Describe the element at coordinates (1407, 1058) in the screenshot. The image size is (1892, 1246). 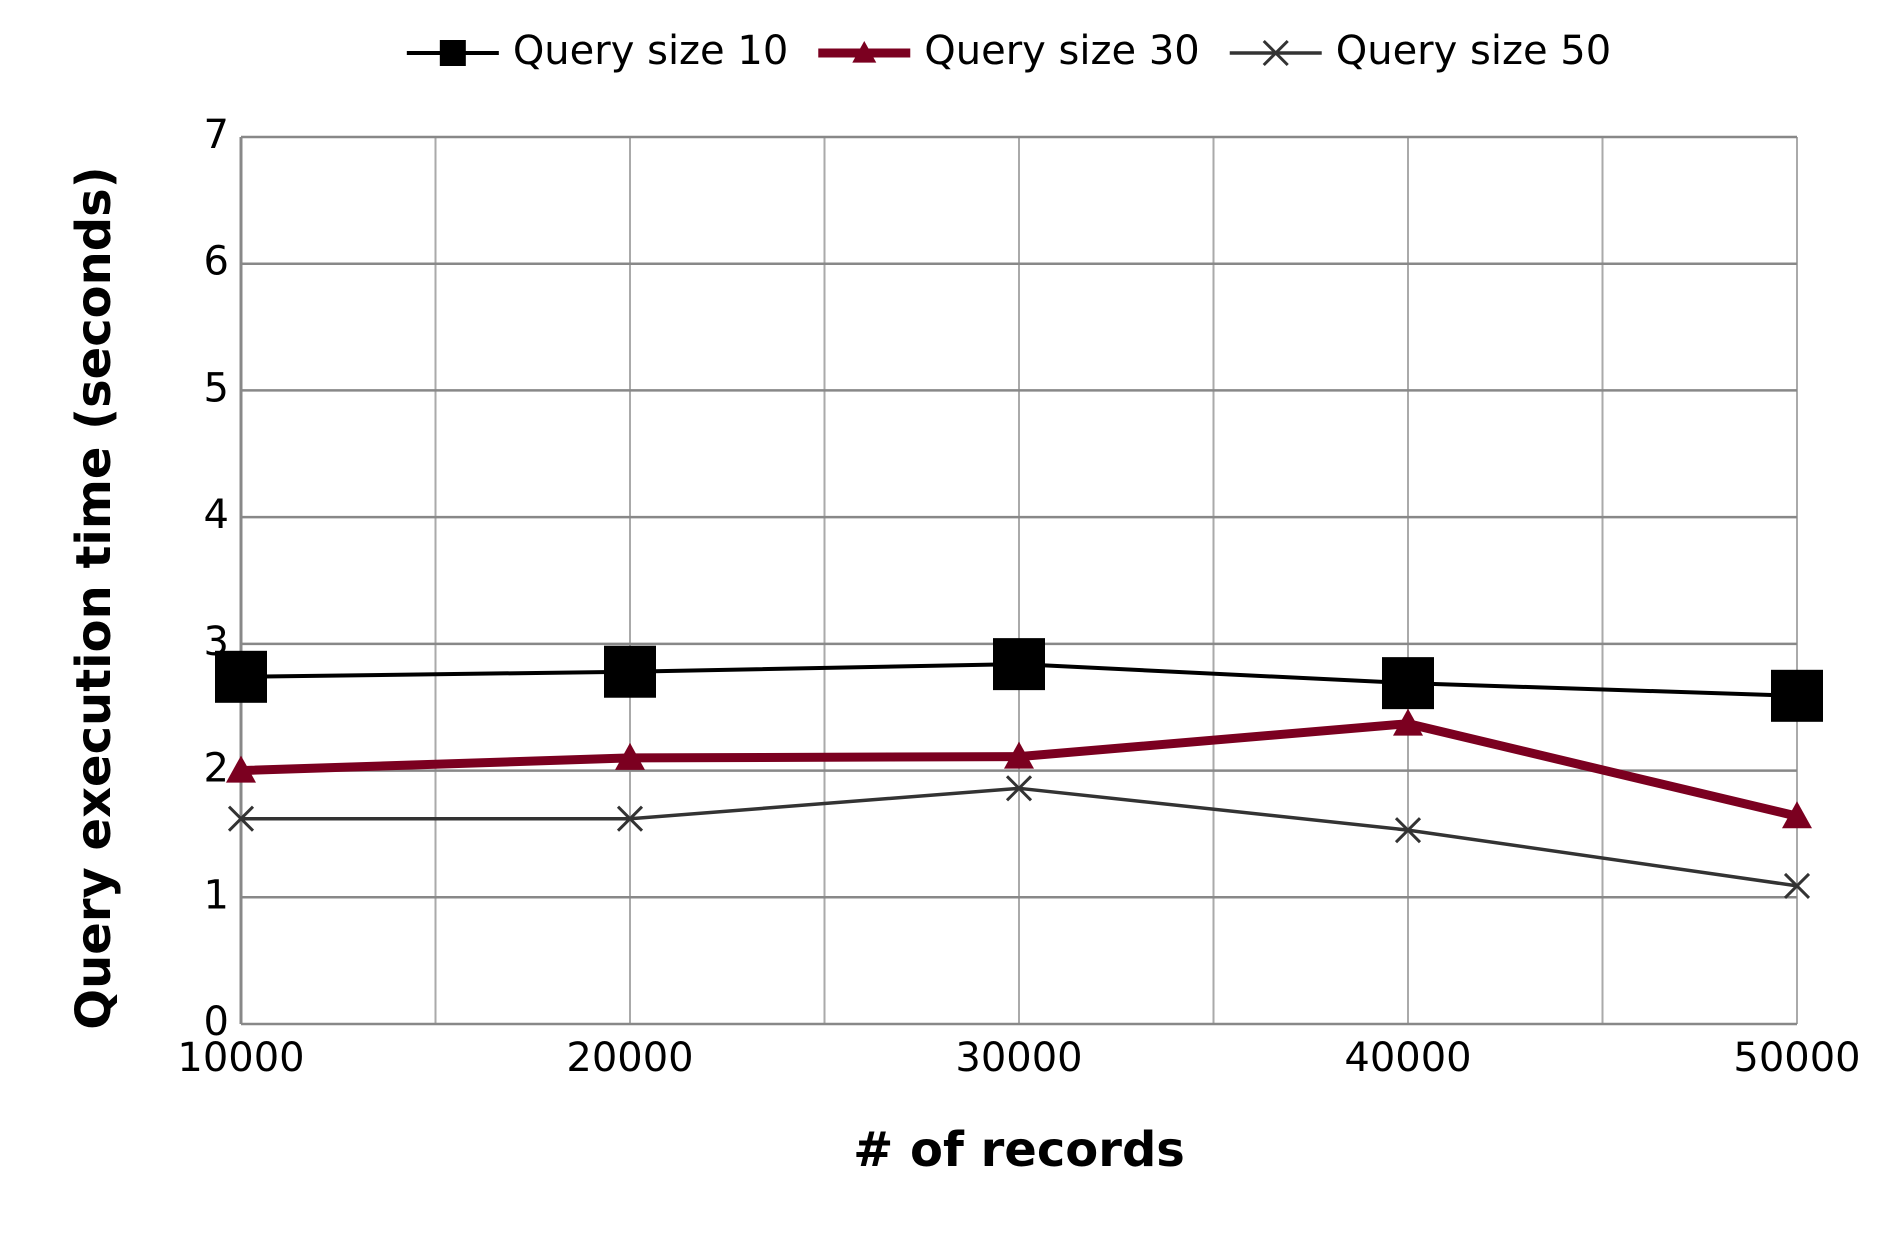
I see `x-tick-label: 40000` at that location.